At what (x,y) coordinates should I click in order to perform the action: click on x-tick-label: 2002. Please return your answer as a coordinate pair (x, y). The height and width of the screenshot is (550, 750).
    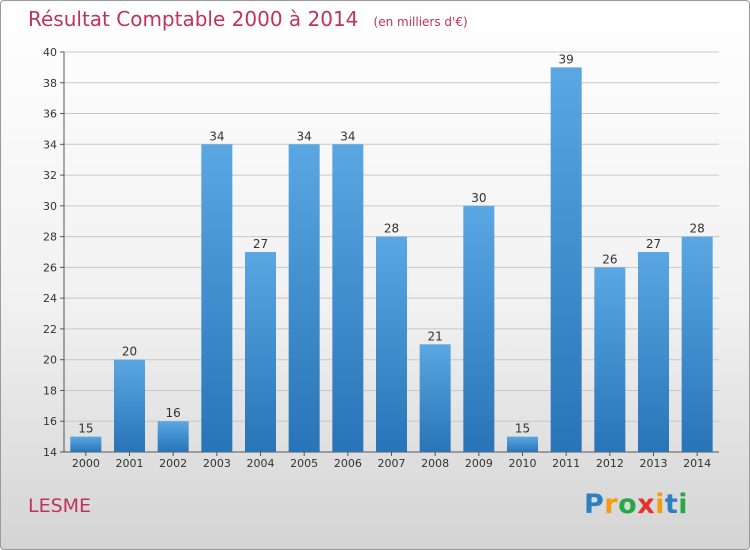
    Looking at the image, I should click on (173, 463).